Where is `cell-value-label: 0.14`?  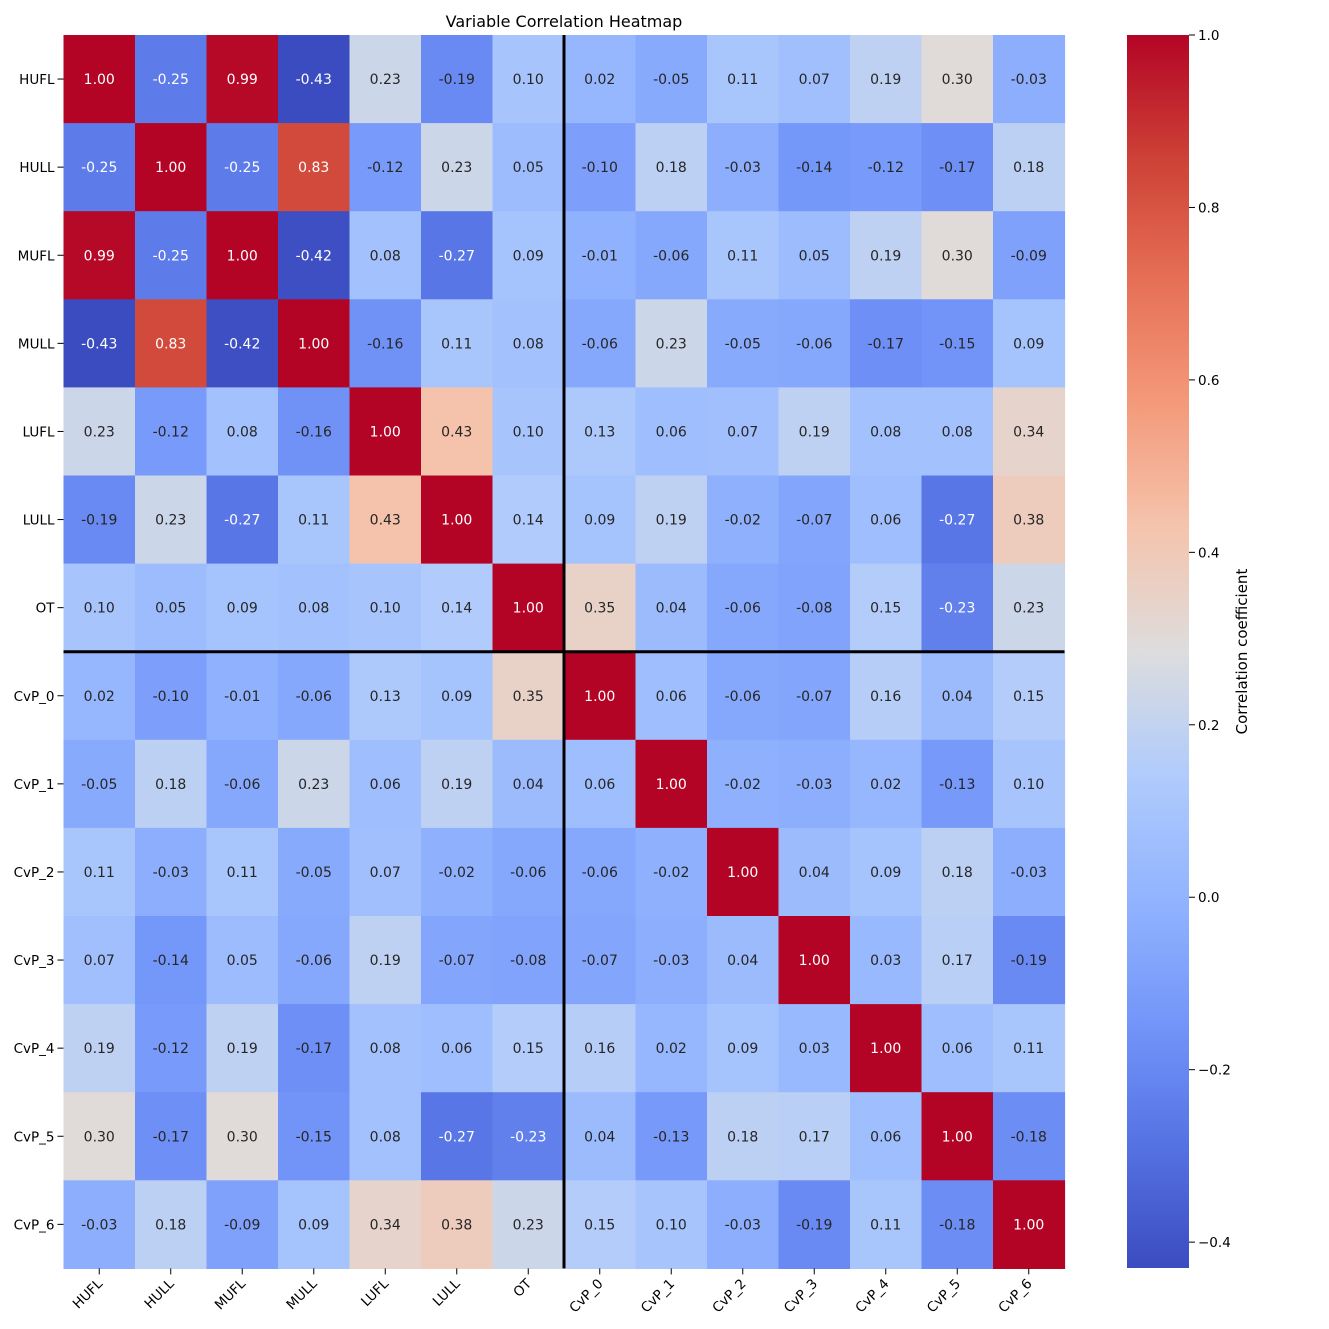
cell-value-label: 0.14 is located at coordinates (456, 609).